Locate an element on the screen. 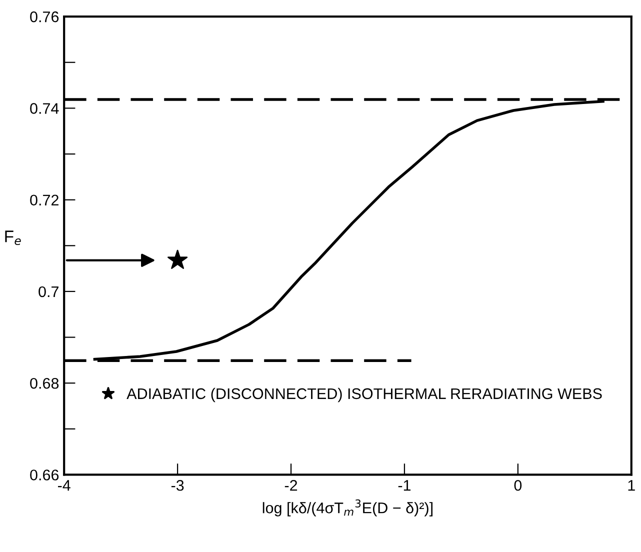 The image size is (641, 552). y-tick-label: 0.76 is located at coordinates (44, 16).